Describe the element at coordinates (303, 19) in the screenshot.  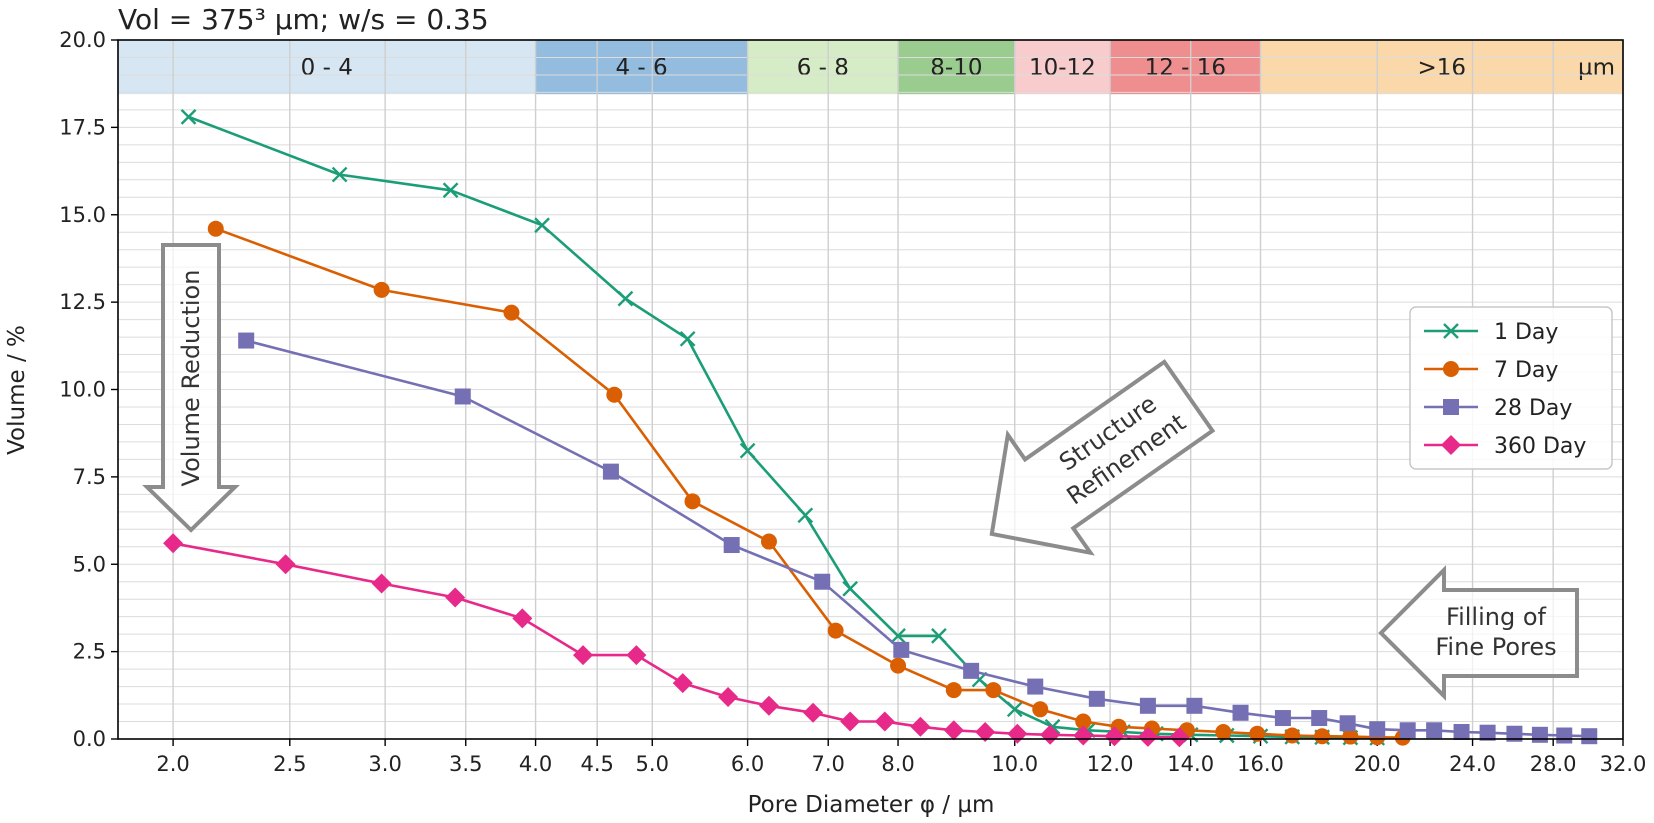
I see `chart-title: Vol = 375³ µm; w/s = 0.35` at that location.